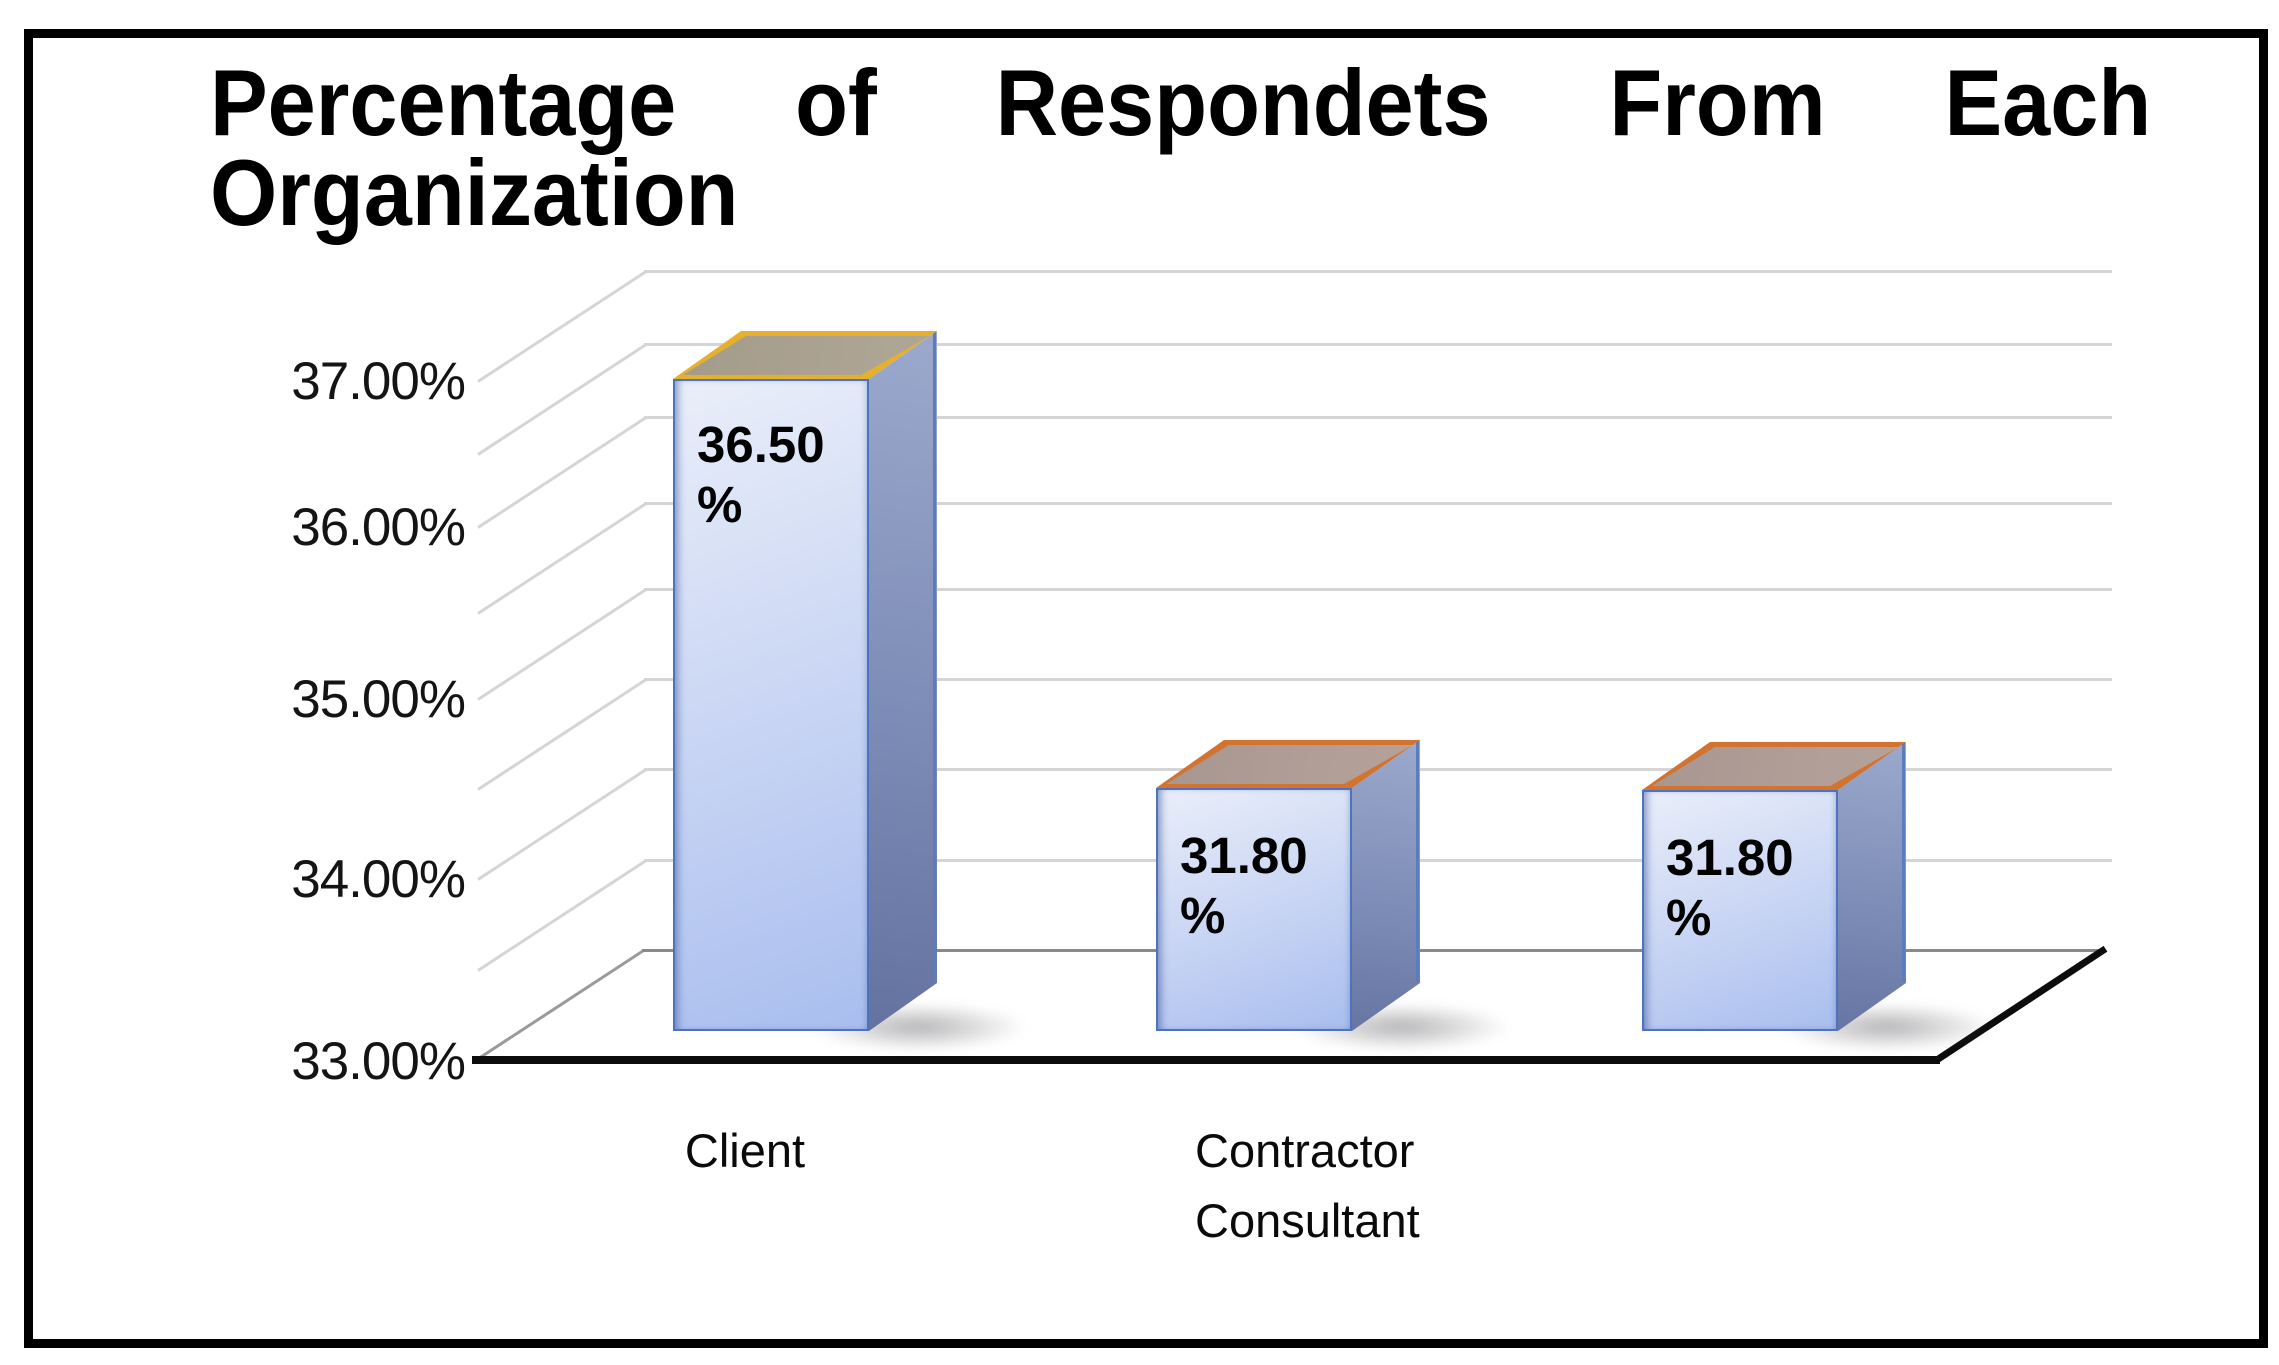 The width and height of the screenshot is (2279, 1365). I want to click on chart-title-line1: Percentage of Respondets From Each, so click(1180, 103).